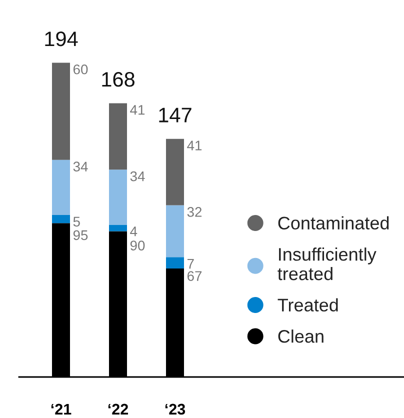 This screenshot has height=418, width=404. I want to click on legend-label: Treated, so click(308, 305).